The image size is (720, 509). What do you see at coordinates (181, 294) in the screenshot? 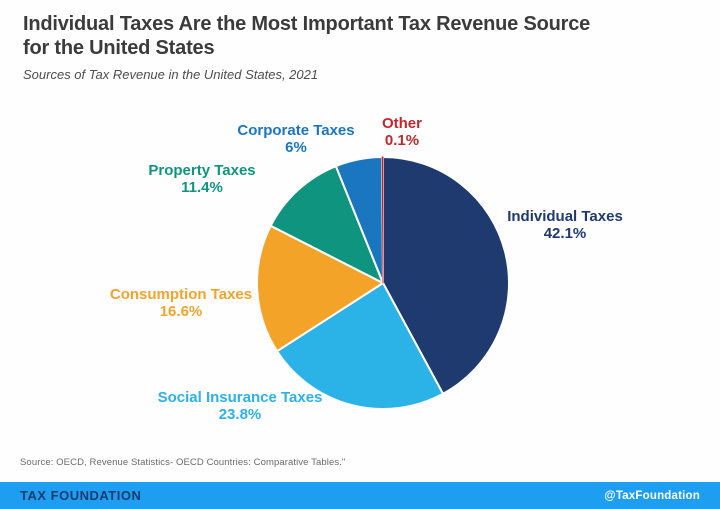
I see `pie-label-consumption-taxes-name: Consumption Taxes` at bounding box center [181, 294].